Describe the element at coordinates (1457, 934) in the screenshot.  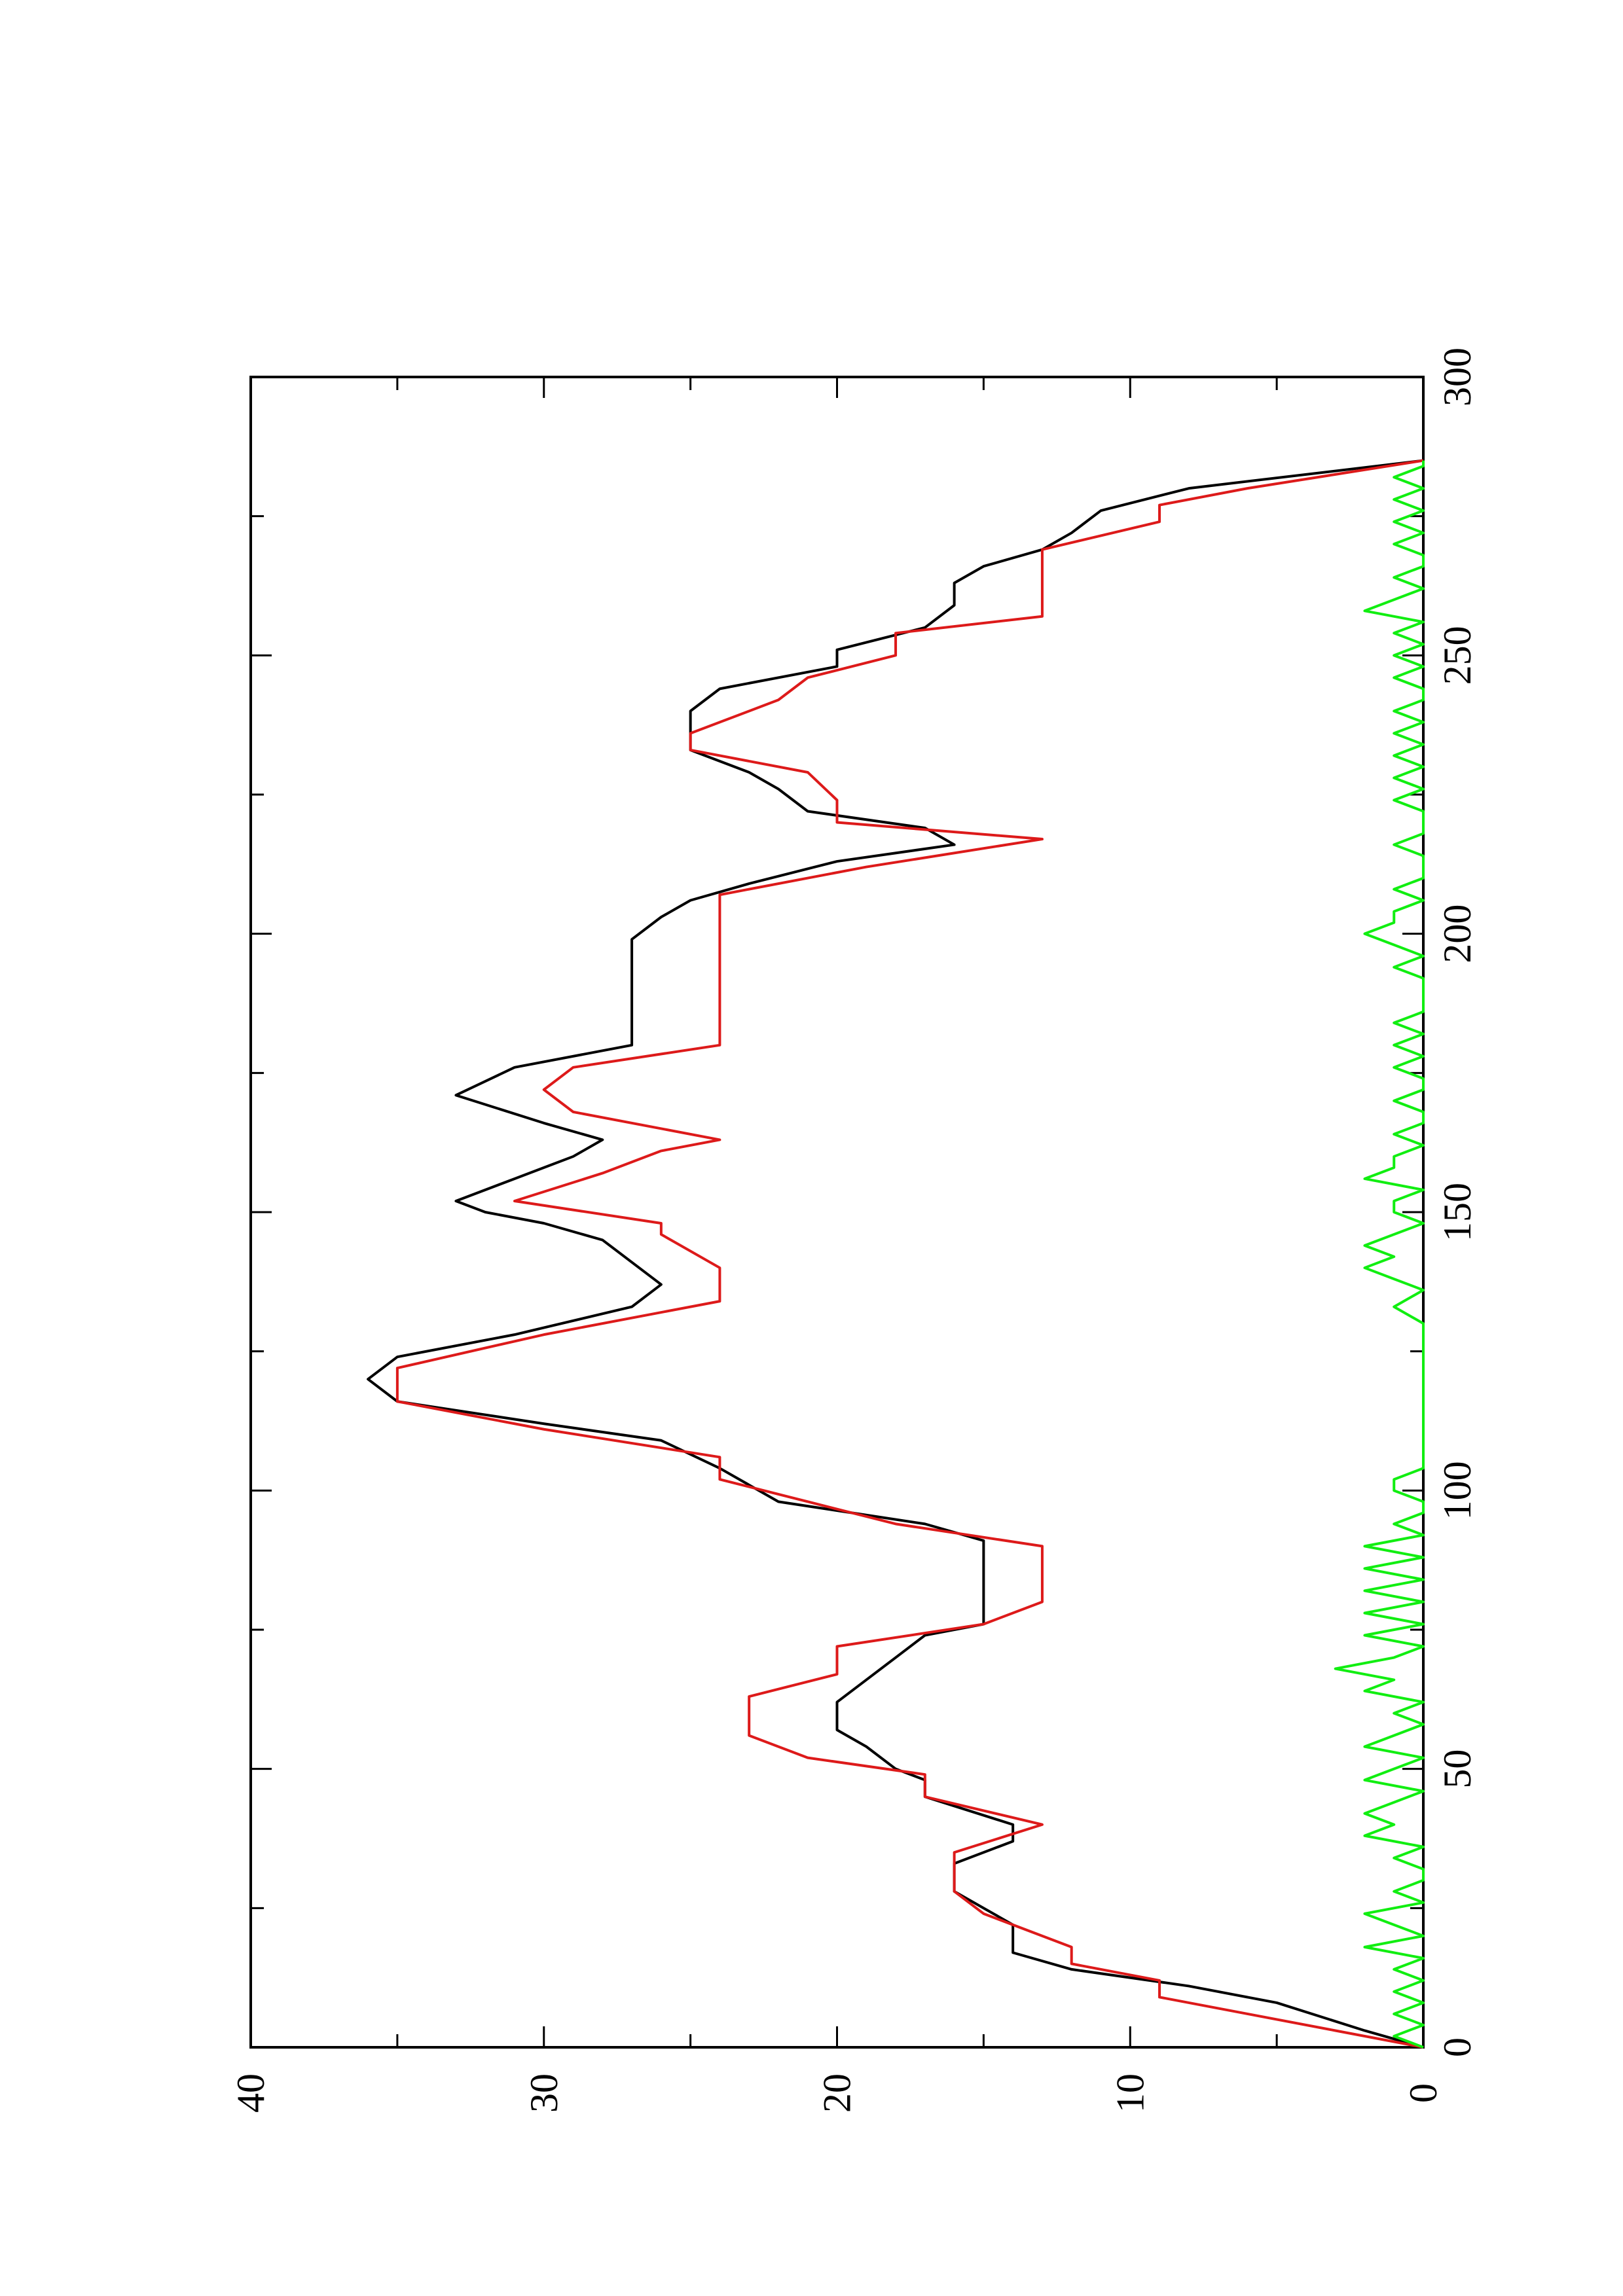
I see `x-tick-label: 200` at that location.